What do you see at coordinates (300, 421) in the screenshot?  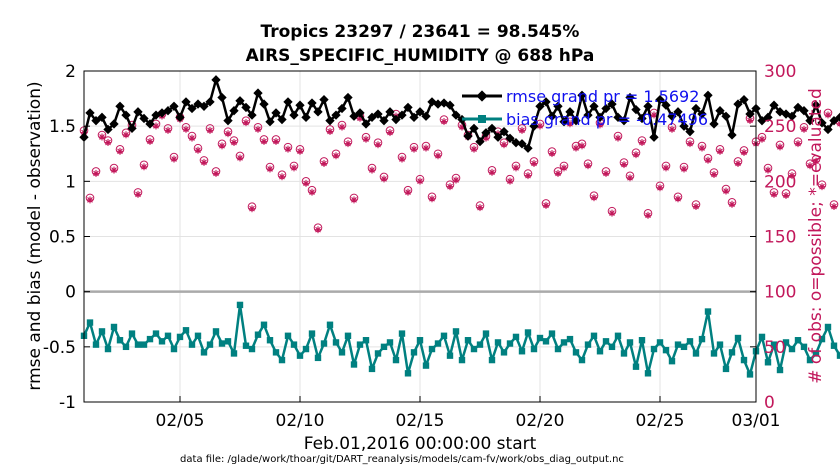 I see `x-tick-label: 02/10` at bounding box center [300, 421].